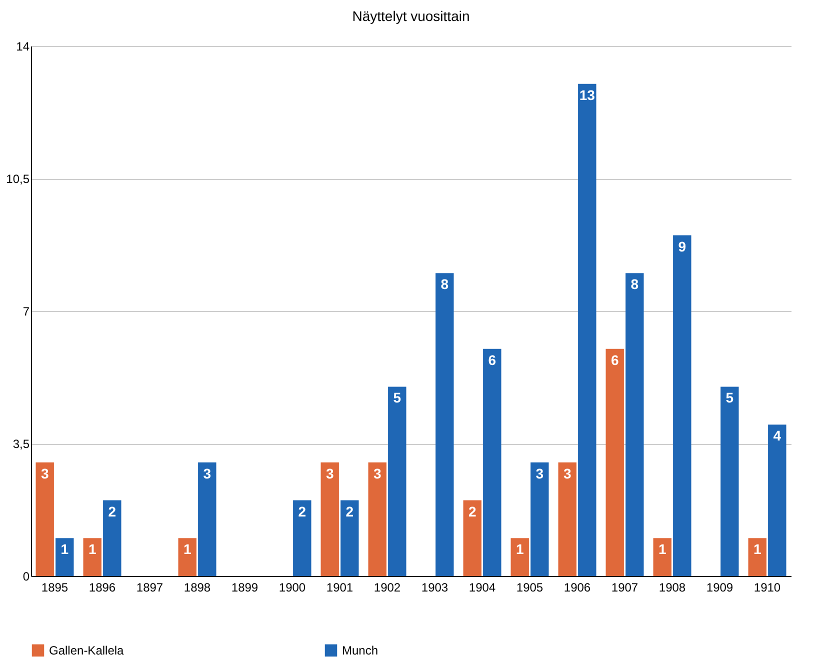 The width and height of the screenshot is (819, 666). What do you see at coordinates (26, 311) in the screenshot?
I see `y-tick-label: 7` at bounding box center [26, 311].